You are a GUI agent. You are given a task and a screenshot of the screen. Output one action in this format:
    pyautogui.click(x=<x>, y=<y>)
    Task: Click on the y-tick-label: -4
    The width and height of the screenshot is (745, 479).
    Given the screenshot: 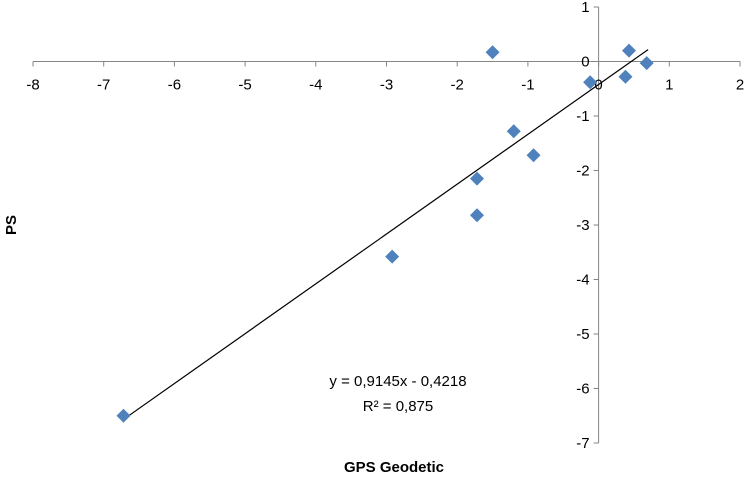 What is the action you would take?
    pyautogui.click(x=582, y=280)
    